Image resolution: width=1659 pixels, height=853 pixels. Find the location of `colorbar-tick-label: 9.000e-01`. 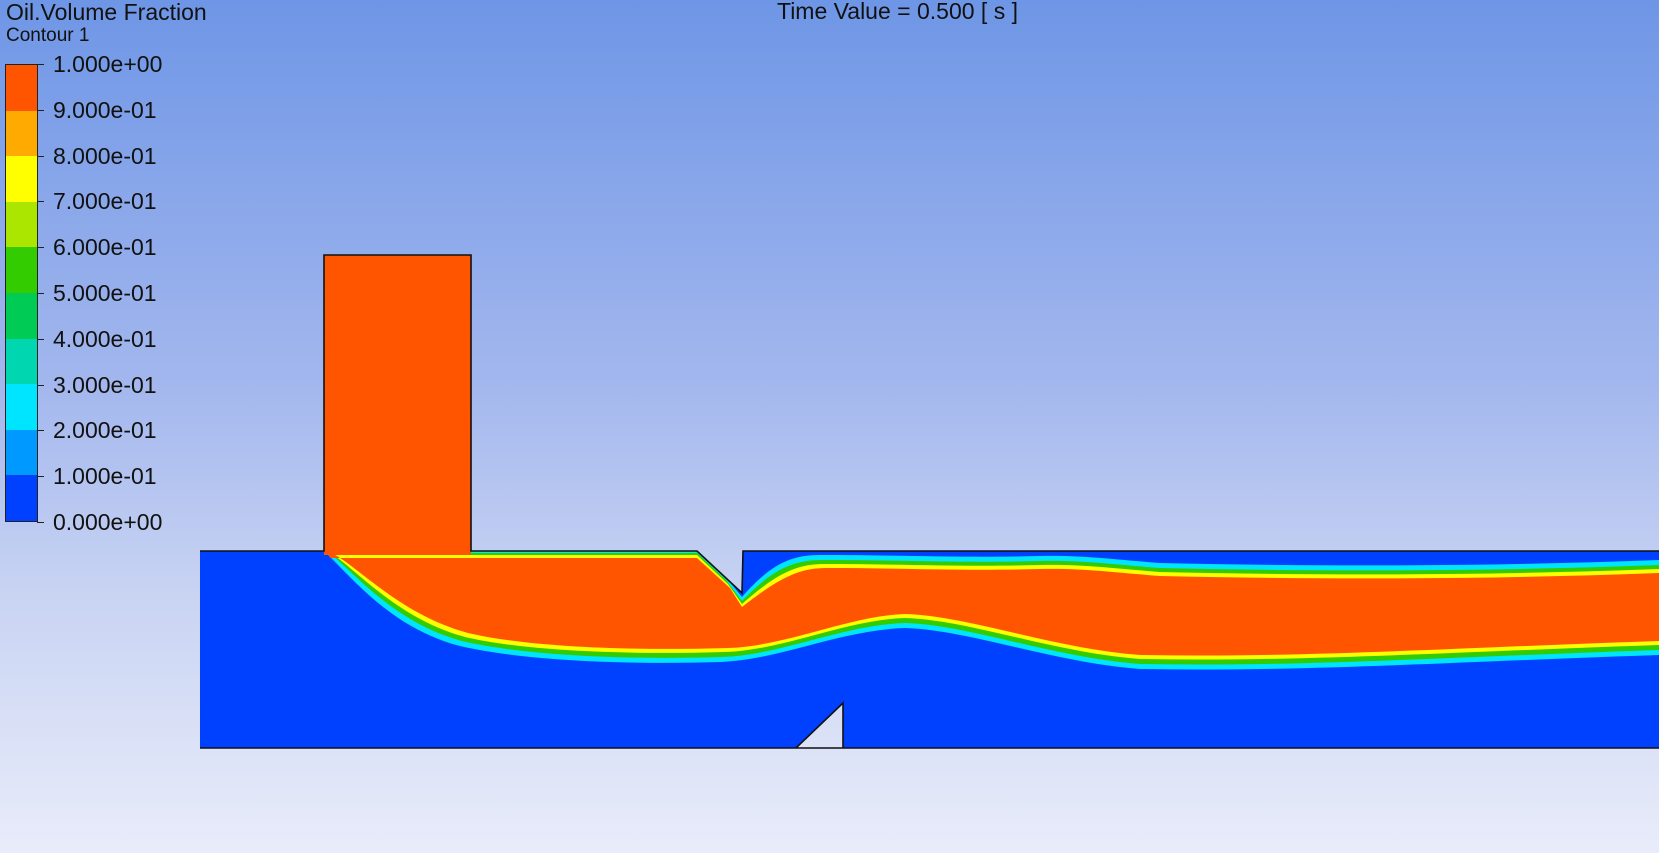

colorbar-tick-label: 9.000e-01 is located at coordinates (105, 110).